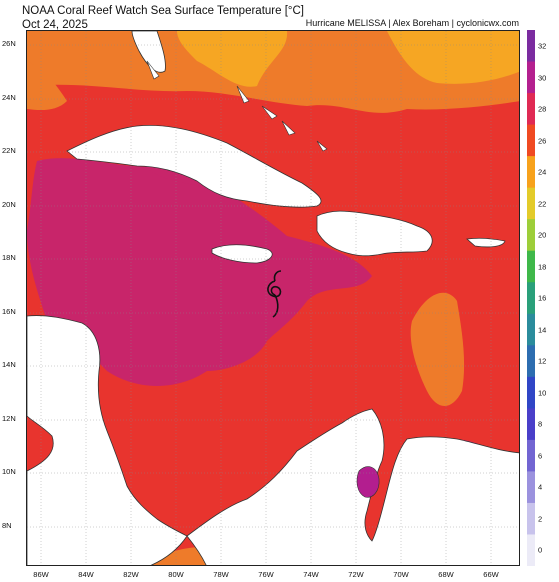 The height and width of the screenshot is (582, 559). I want to click on lon-label: 86W, so click(41, 574).